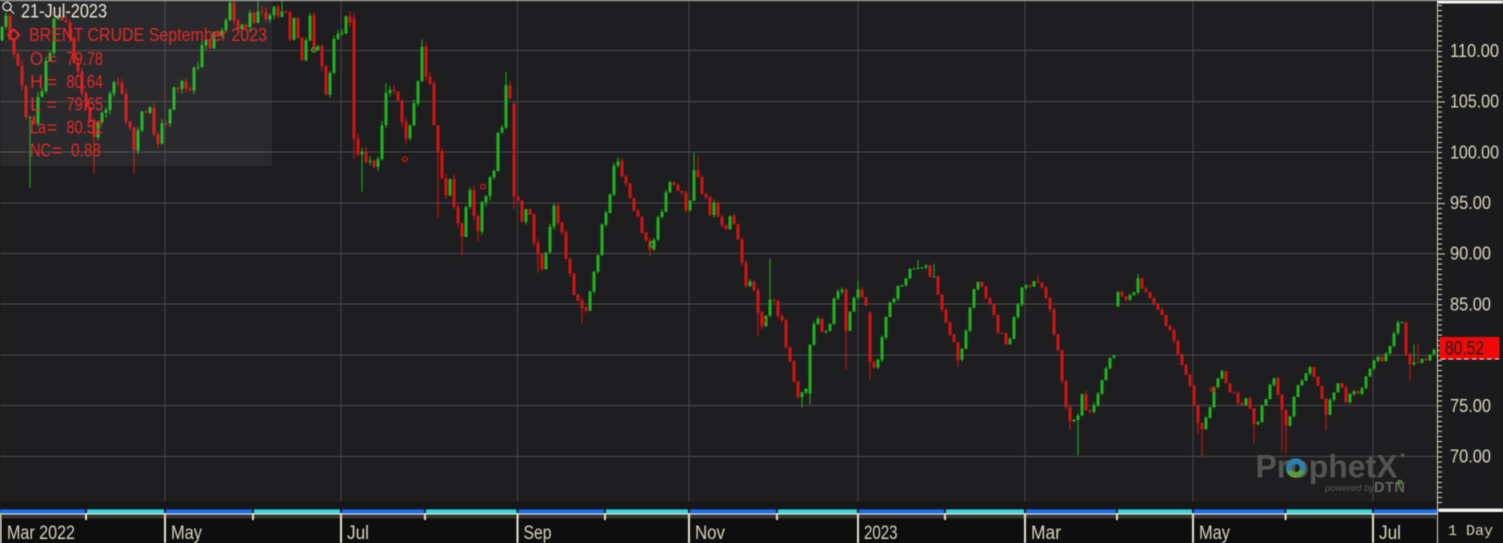 This screenshot has width=1503, height=543. I want to click on svg-text: O, so click(36, 59).